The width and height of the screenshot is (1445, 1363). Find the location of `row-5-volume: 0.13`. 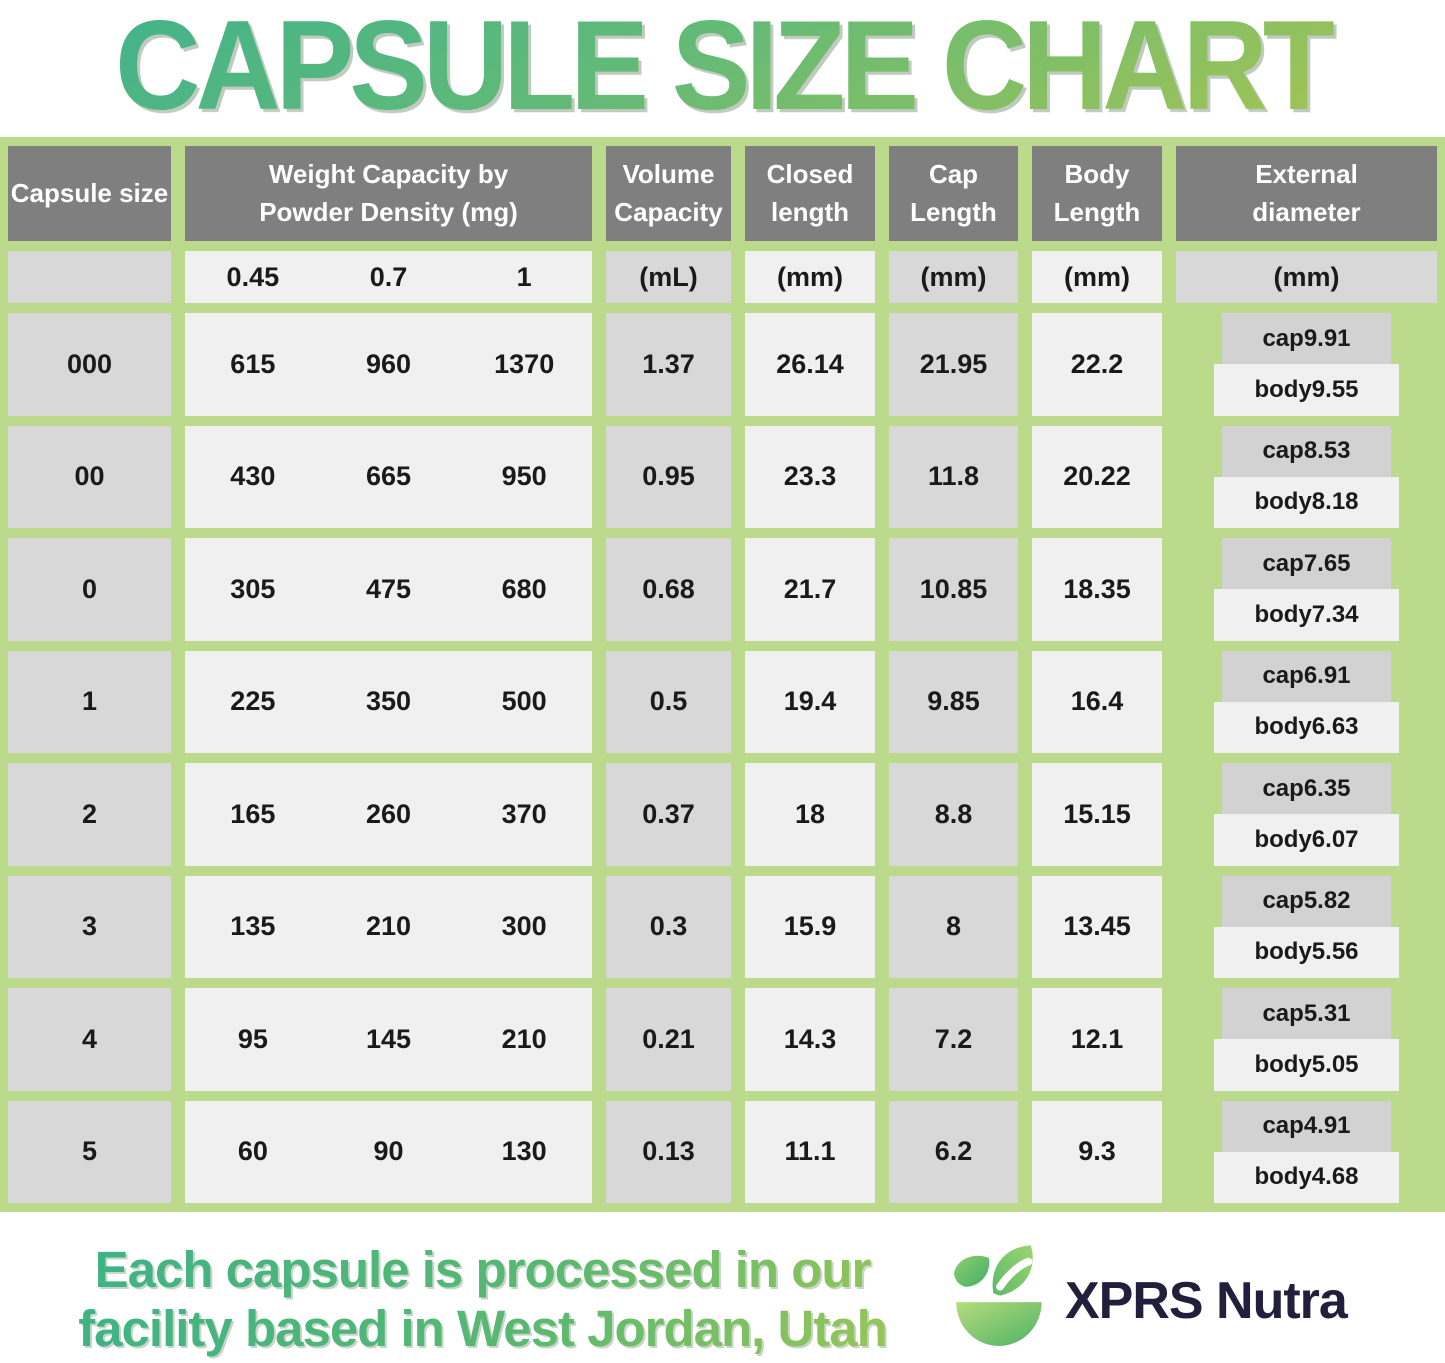

row-5-volume: 0.13 is located at coordinates (668, 1151).